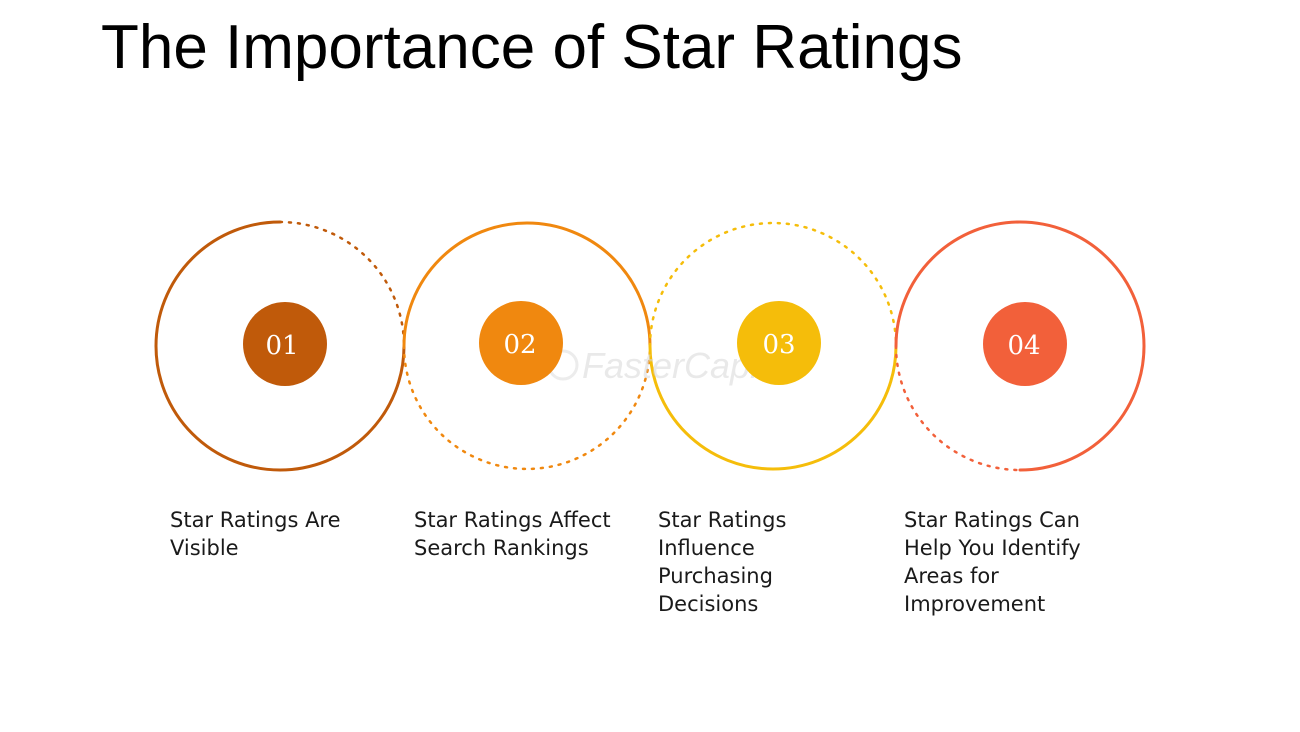  Describe the element at coordinates (527, 284) in the screenshot. I see `step-2-ring-solid-arc` at that location.